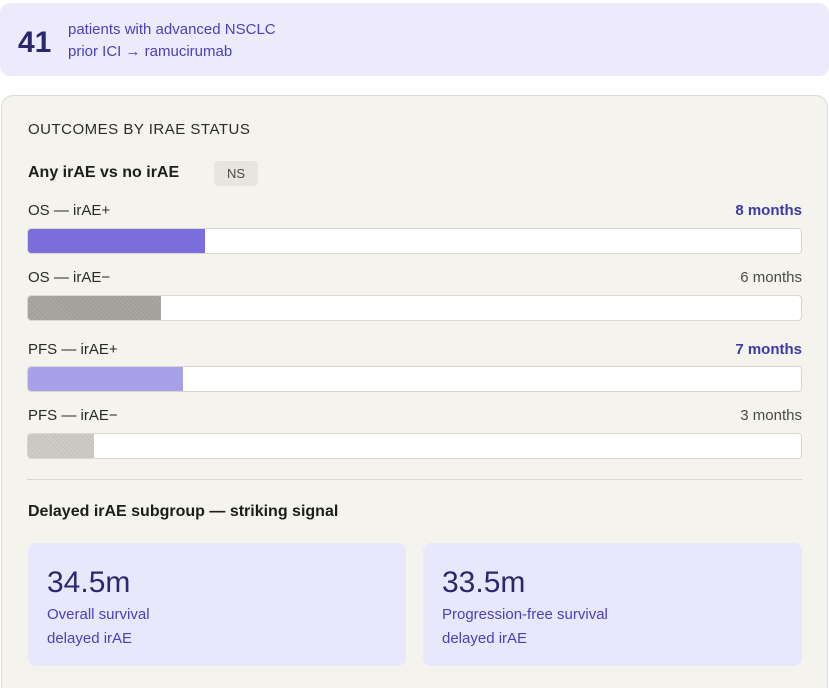 The height and width of the screenshot is (688, 829). I want to click on treatment-sequence: prior ICI → ramucirumab, so click(150, 51).